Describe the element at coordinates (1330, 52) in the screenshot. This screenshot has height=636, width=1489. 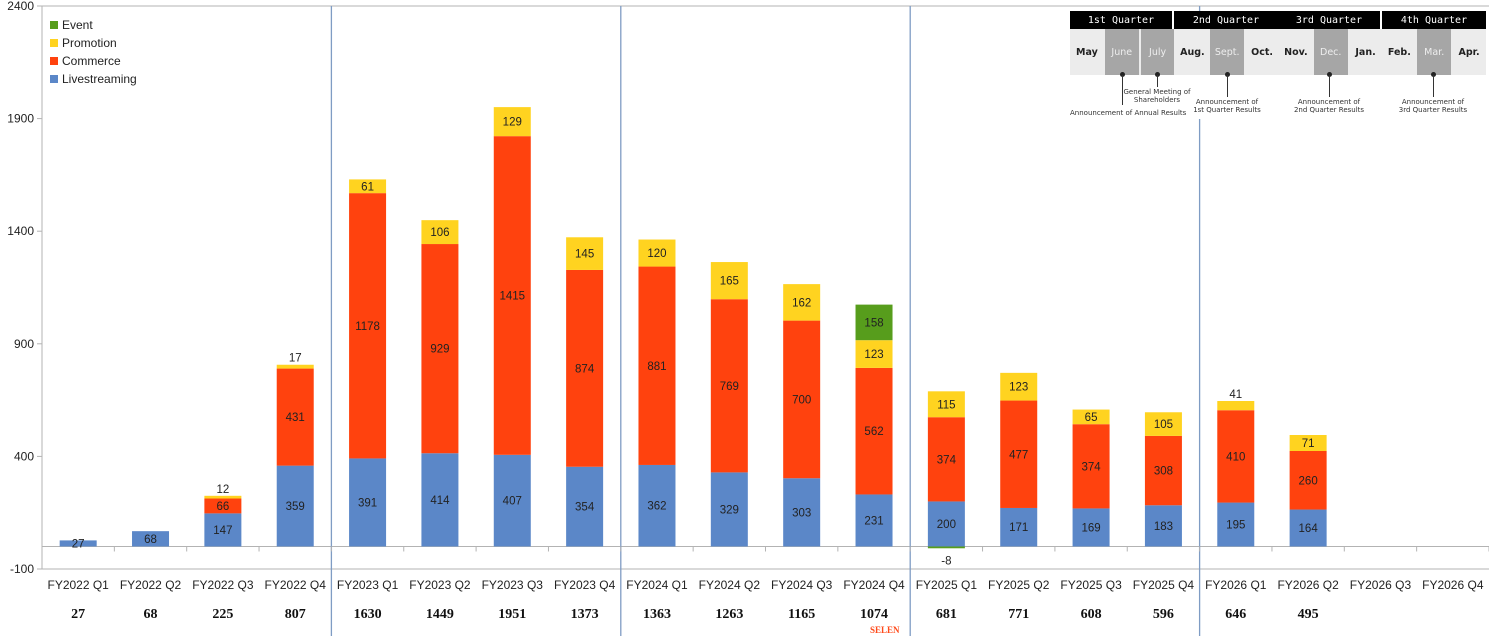
I see `month: Dec.` at that location.